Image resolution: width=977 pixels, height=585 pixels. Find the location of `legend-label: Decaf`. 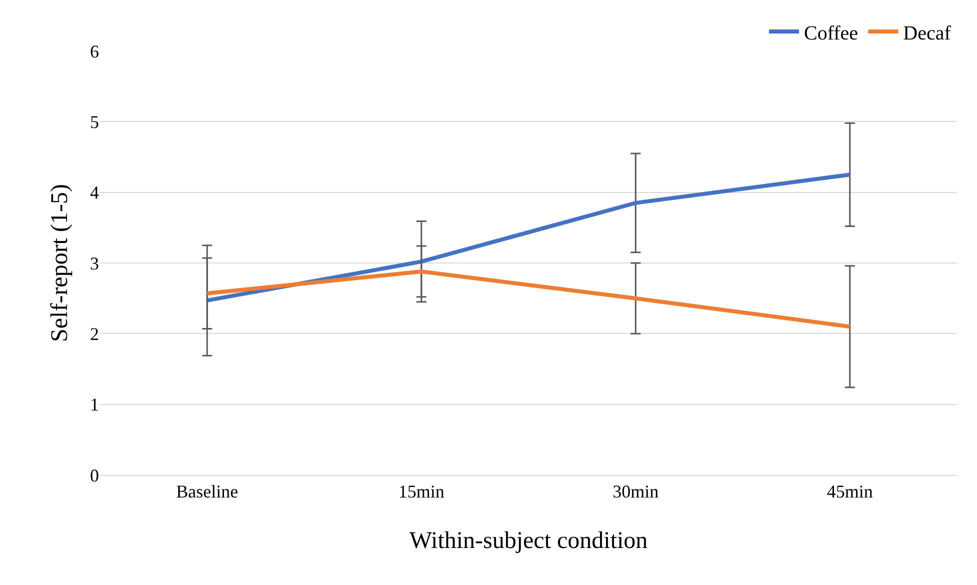

legend-label: Decaf is located at coordinates (927, 33).